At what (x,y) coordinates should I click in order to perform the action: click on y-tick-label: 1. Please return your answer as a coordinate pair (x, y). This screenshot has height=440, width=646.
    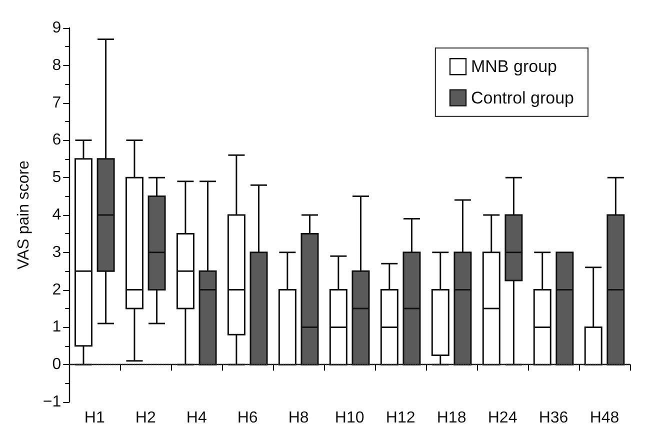
    Looking at the image, I should click on (57, 327).